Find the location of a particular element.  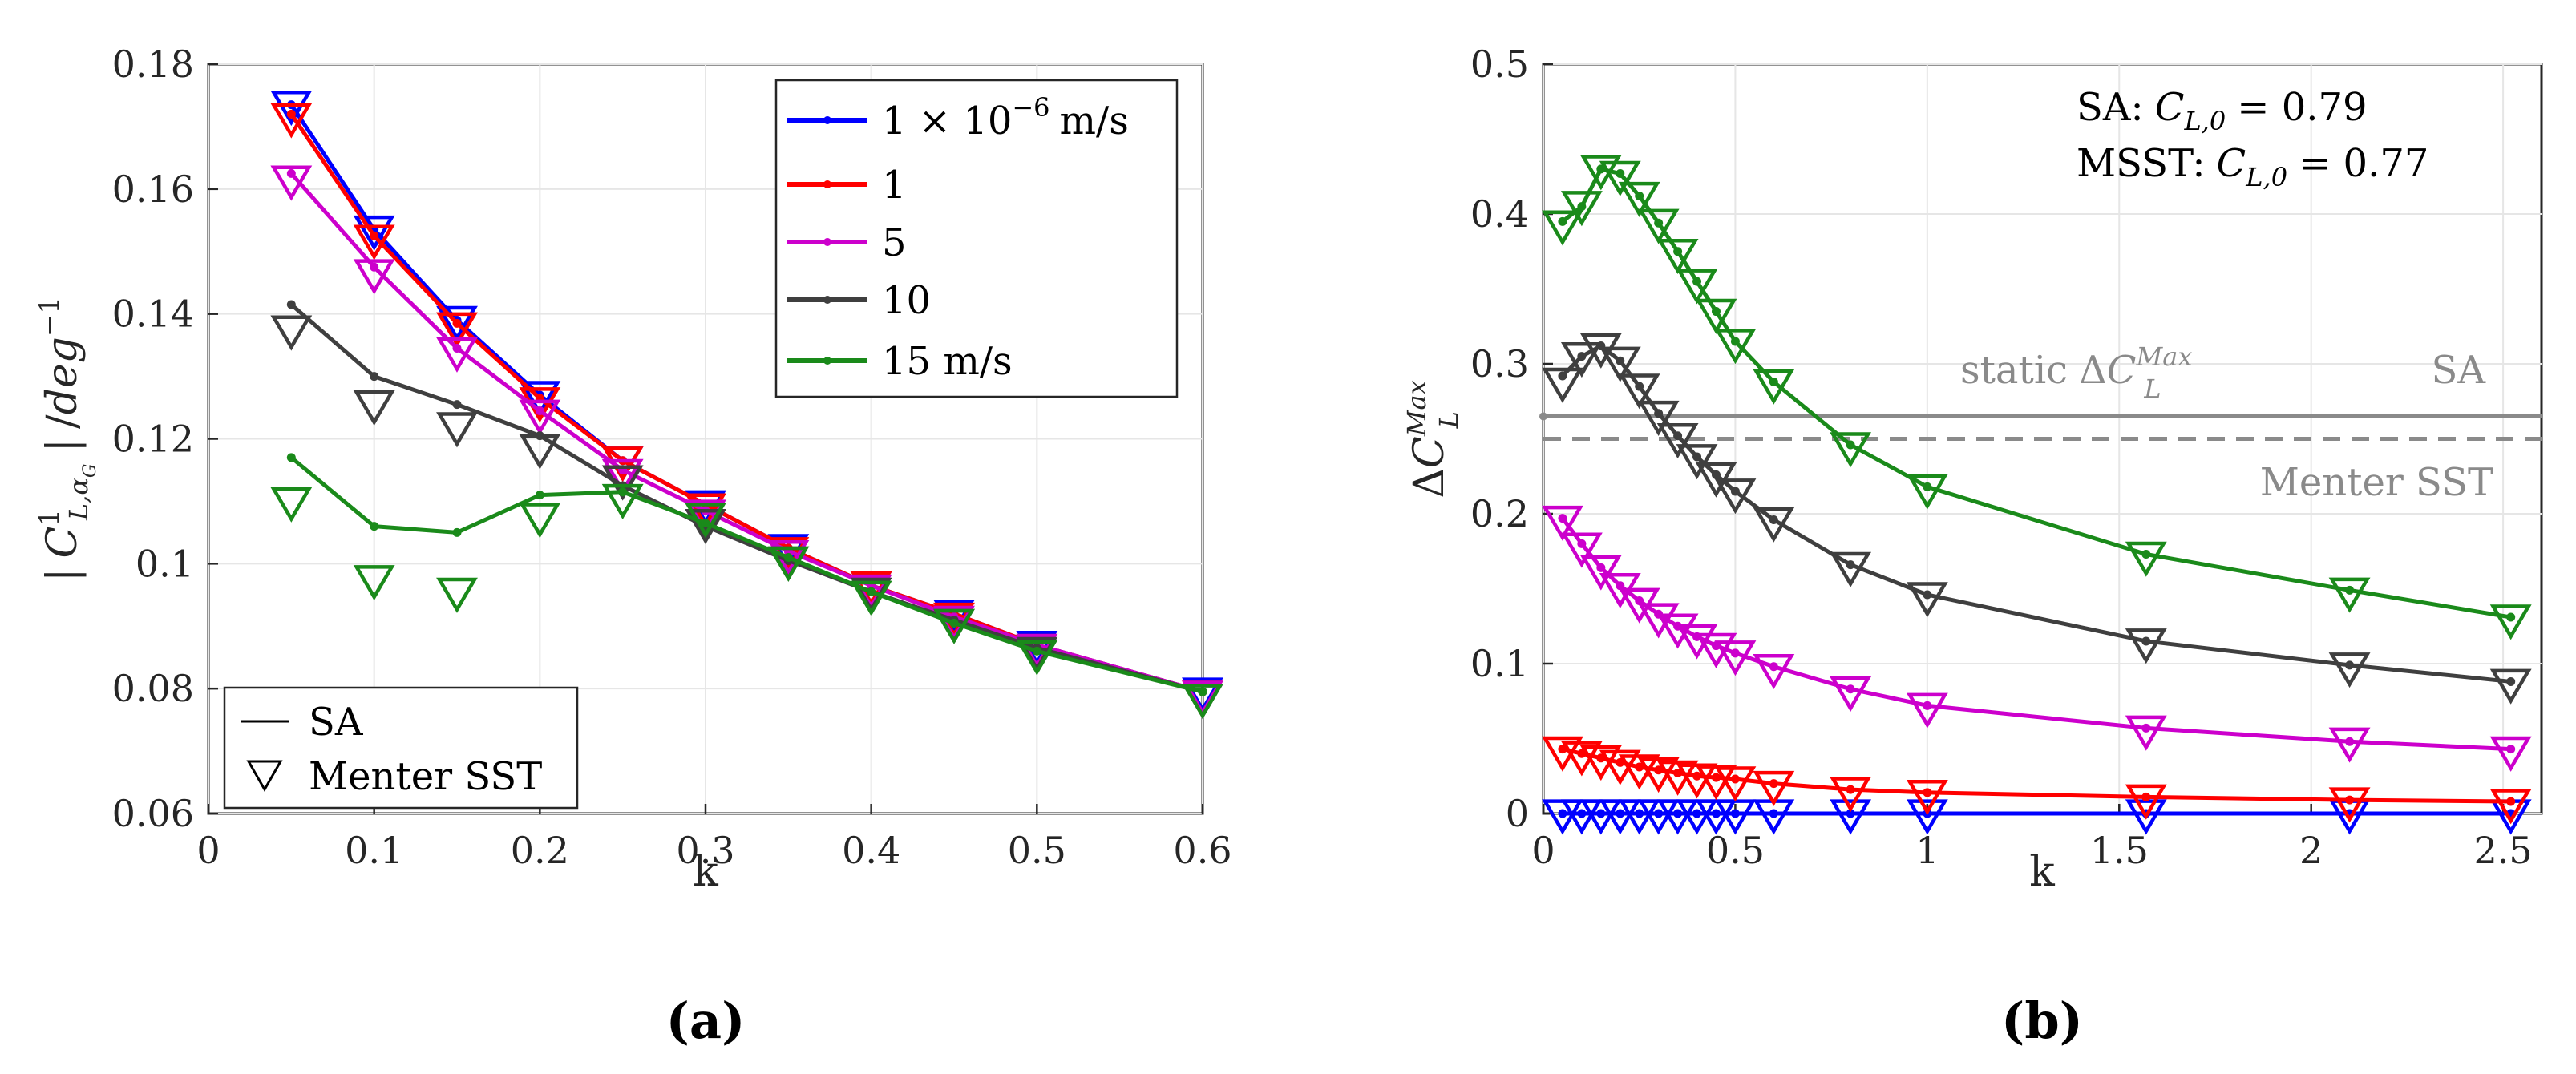

legend-model-sa: SA is located at coordinates (336, 722).